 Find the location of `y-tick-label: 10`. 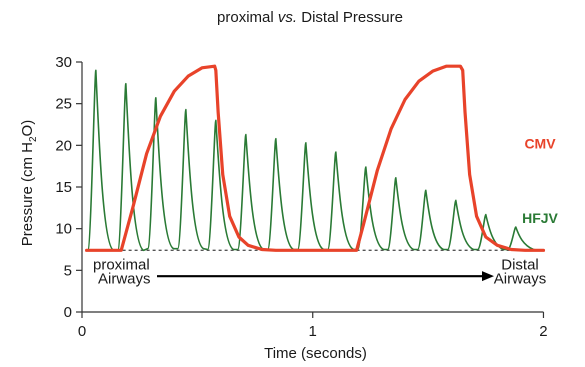

y-tick-label: 10 is located at coordinates (63, 229).